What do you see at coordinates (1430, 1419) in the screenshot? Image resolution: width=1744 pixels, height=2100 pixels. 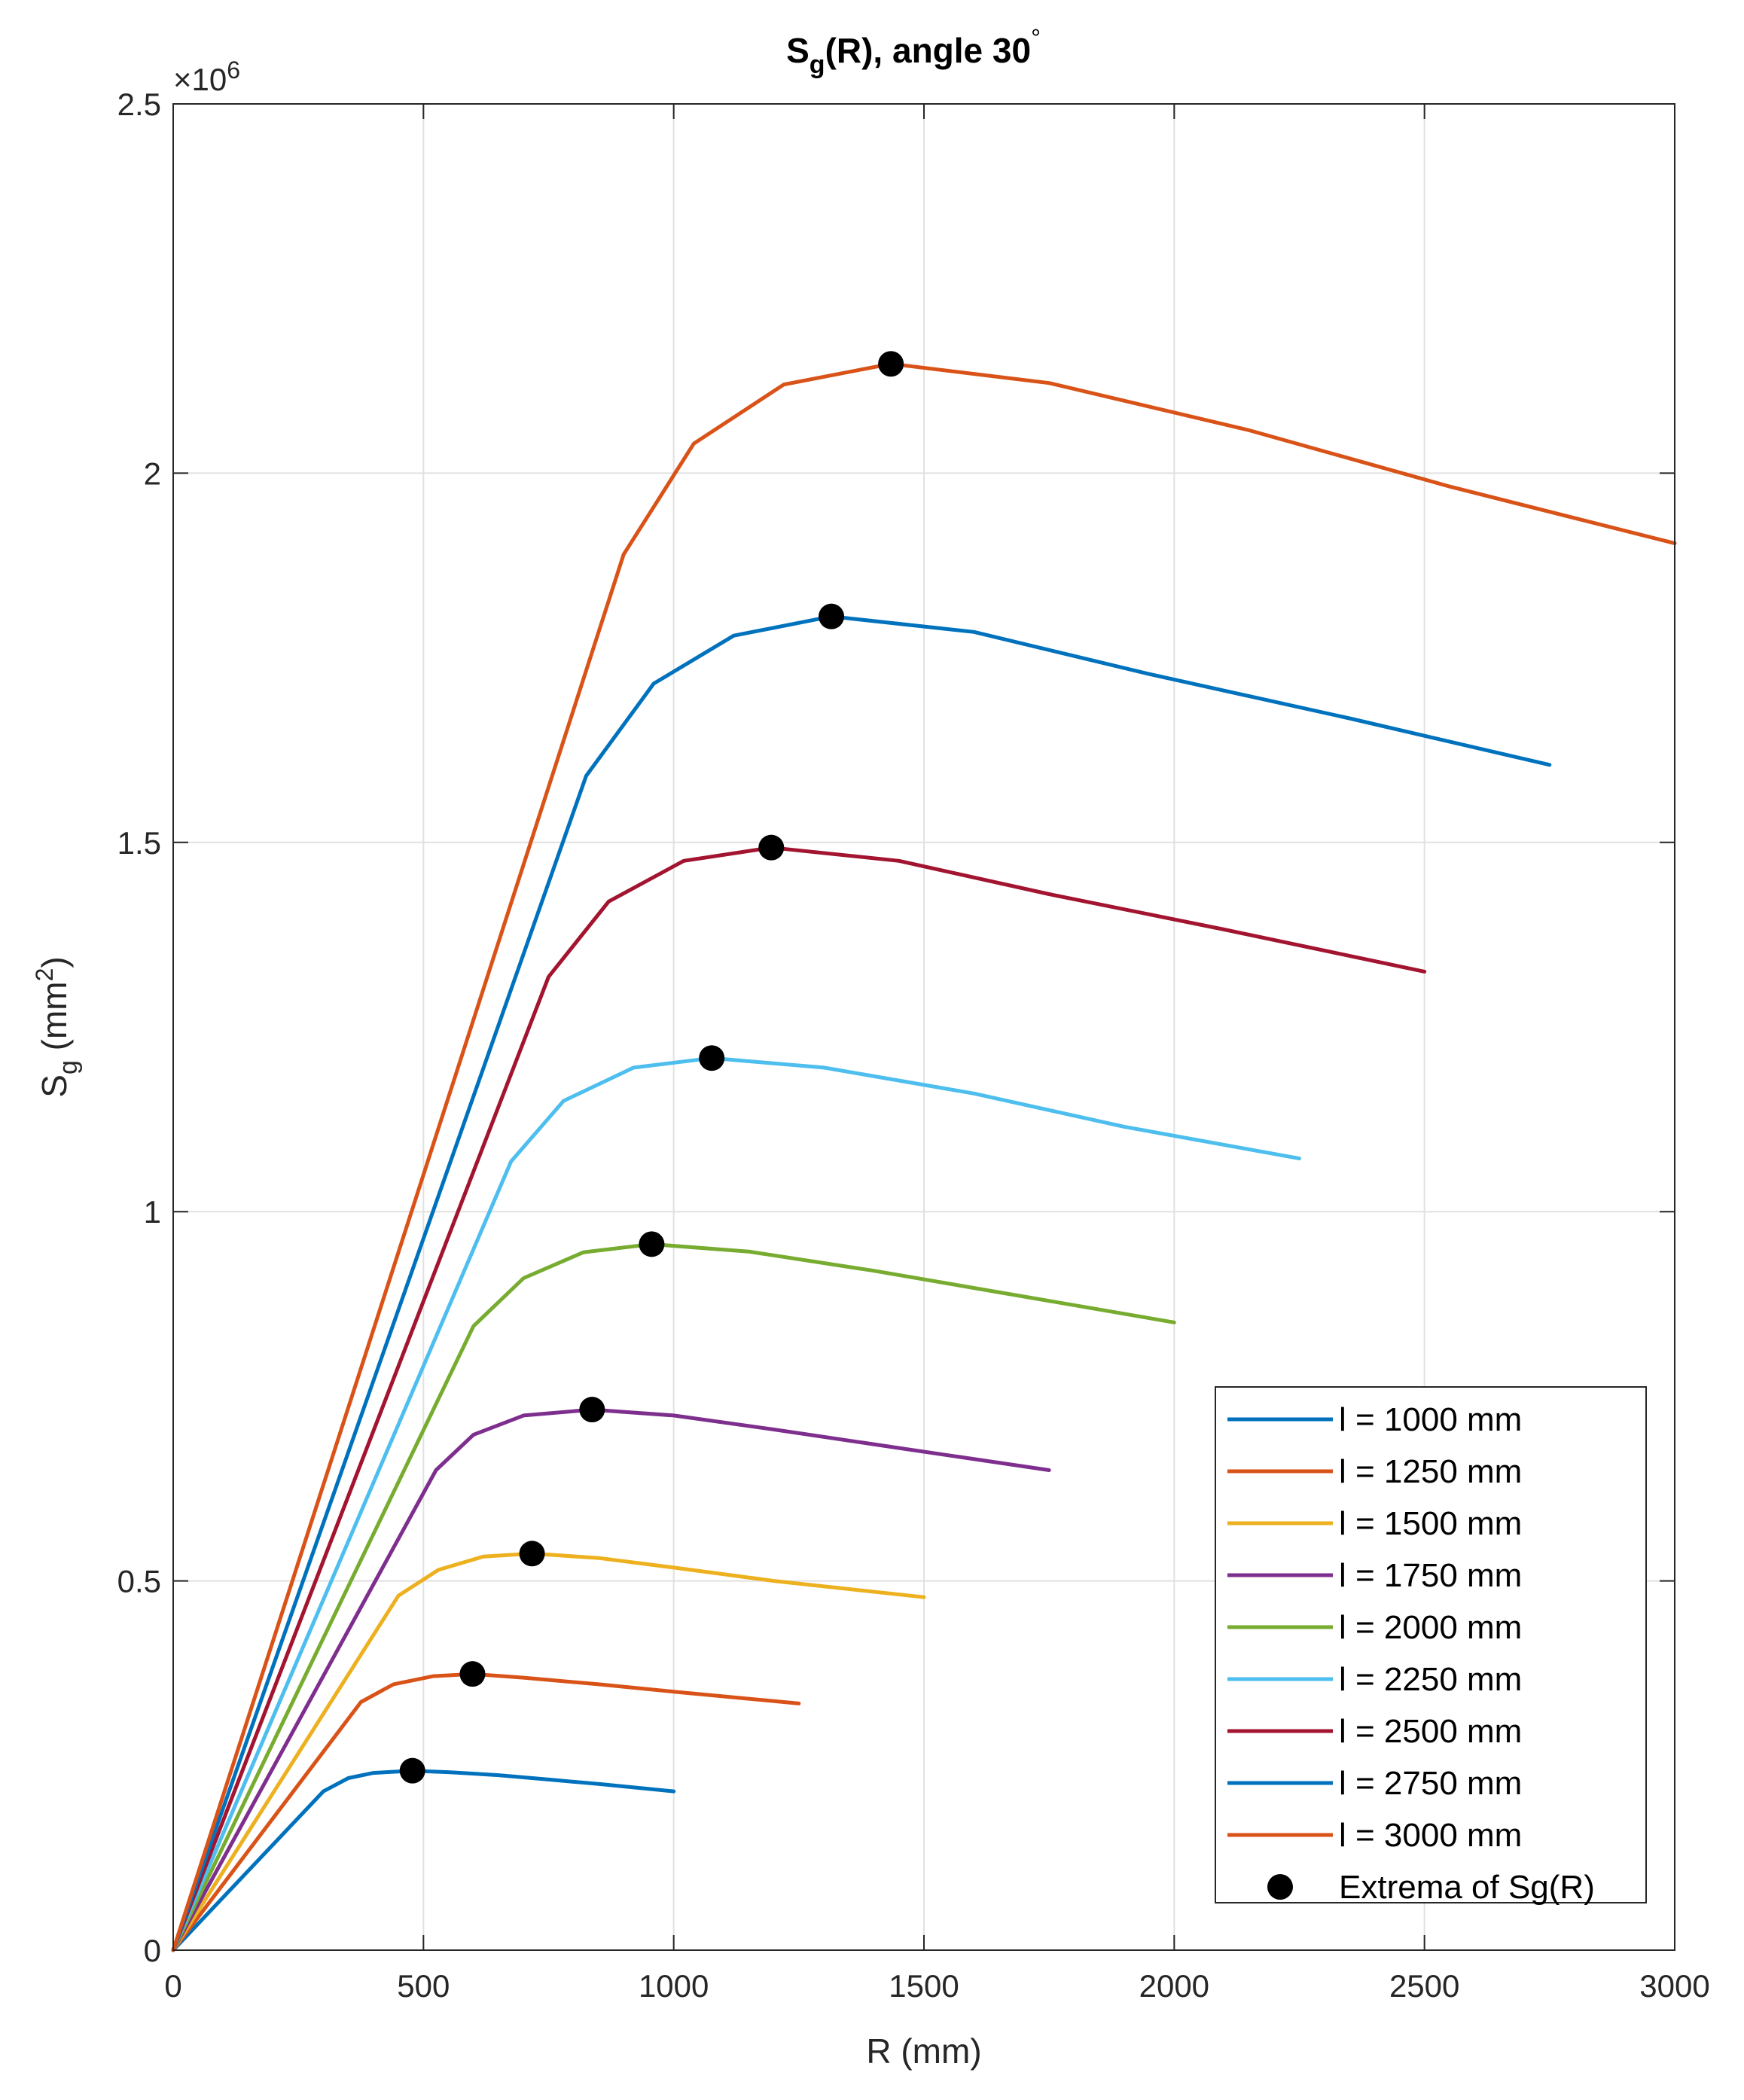 I see `legend-label: l = 1000 mm` at bounding box center [1430, 1419].